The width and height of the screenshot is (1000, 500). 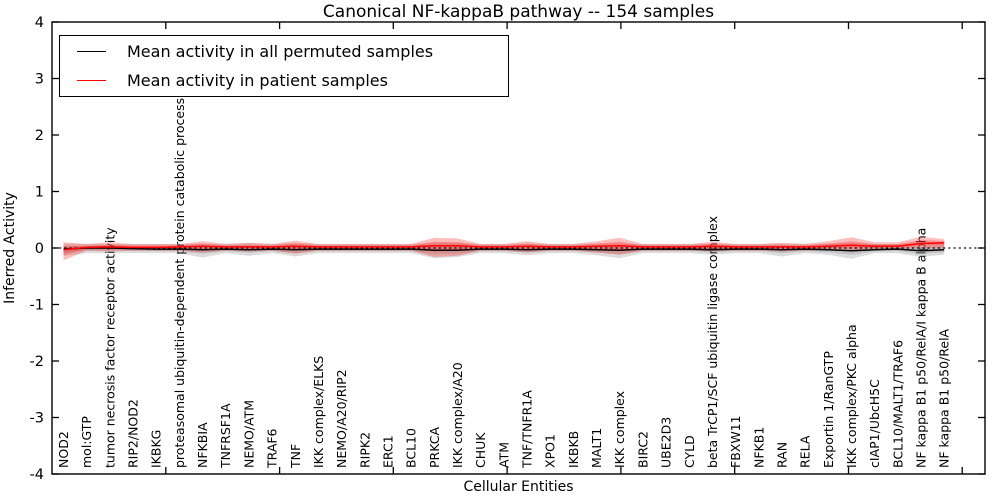 What do you see at coordinates (272, 448) in the screenshot?
I see `x-tick-label: TRAF6` at bounding box center [272, 448].